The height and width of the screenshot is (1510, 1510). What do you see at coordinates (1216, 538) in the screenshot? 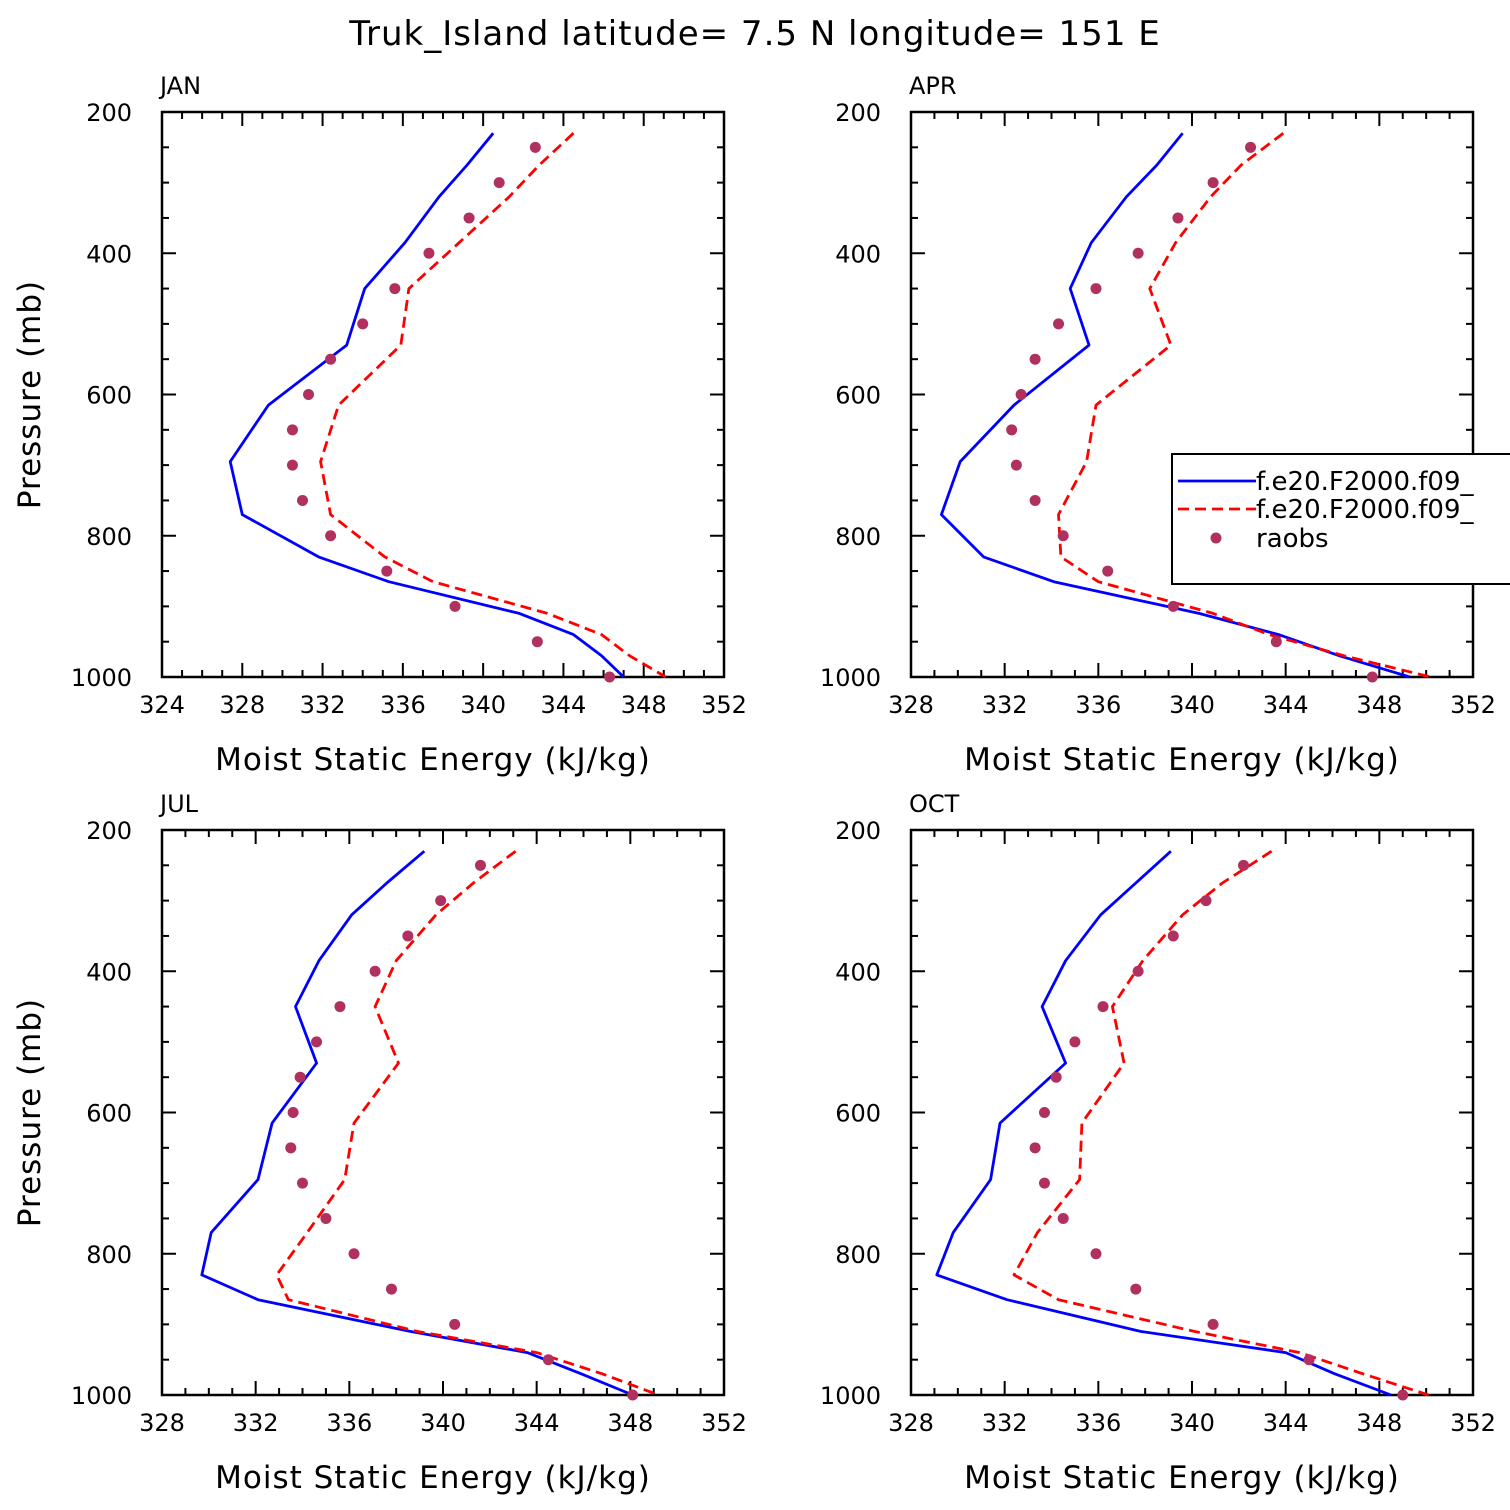
I see `legend-raobs-marker` at bounding box center [1216, 538].